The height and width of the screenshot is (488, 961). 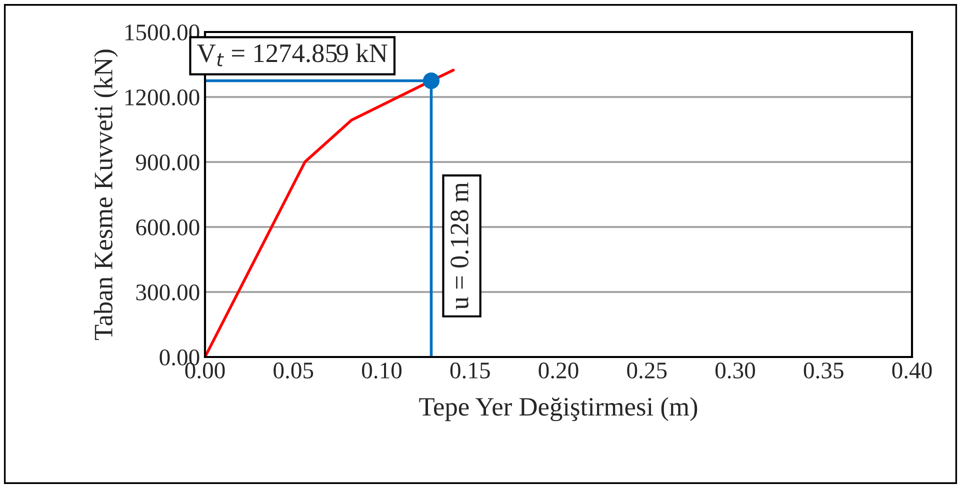 What do you see at coordinates (470, 370) in the screenshot?
I see `x-tick-label: 0.15` at bounding box center [470, 370].